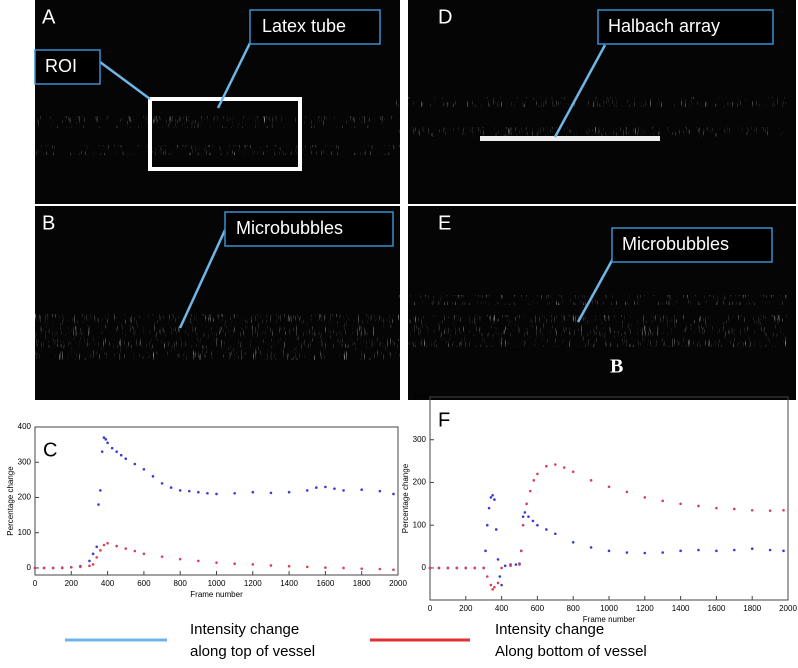 Image resolution: width=798 pixels, height=668 pixels. I want to click on x-tick-label: 600, so click(538, 608).